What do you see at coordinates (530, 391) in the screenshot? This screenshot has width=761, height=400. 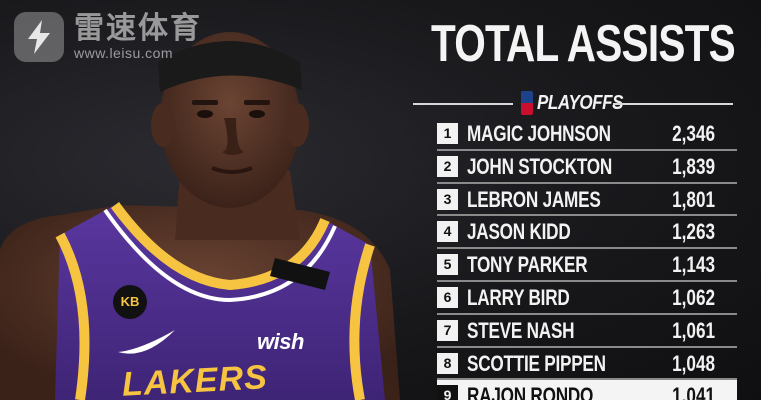 I see `player-name: RAJON RONDO` at bounding box center [530, 391].